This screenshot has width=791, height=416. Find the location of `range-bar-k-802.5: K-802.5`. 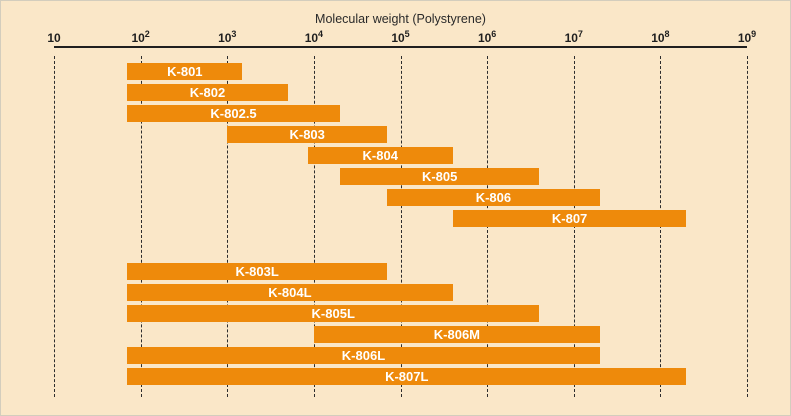

range-bar-k-802.5: K-802.5 is located at coordinates (233, 113).